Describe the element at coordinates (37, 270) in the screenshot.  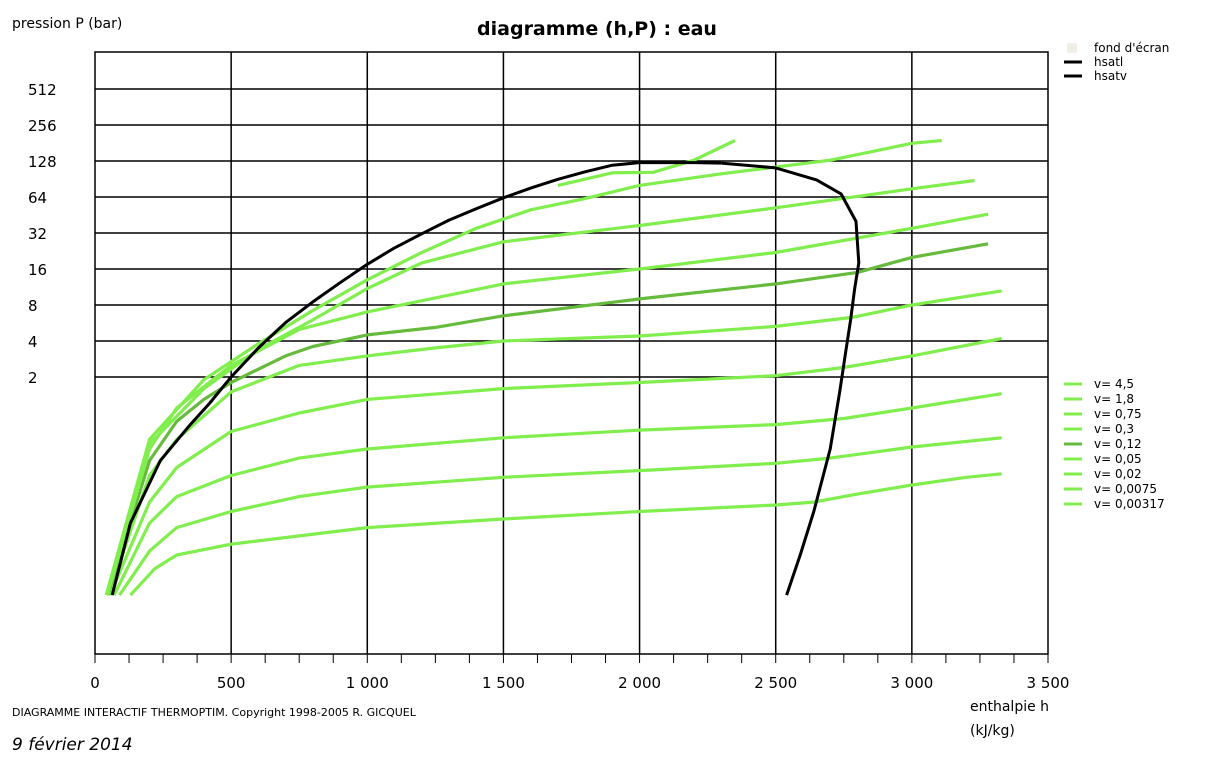
I see `y-tick-label: 16` at that location.